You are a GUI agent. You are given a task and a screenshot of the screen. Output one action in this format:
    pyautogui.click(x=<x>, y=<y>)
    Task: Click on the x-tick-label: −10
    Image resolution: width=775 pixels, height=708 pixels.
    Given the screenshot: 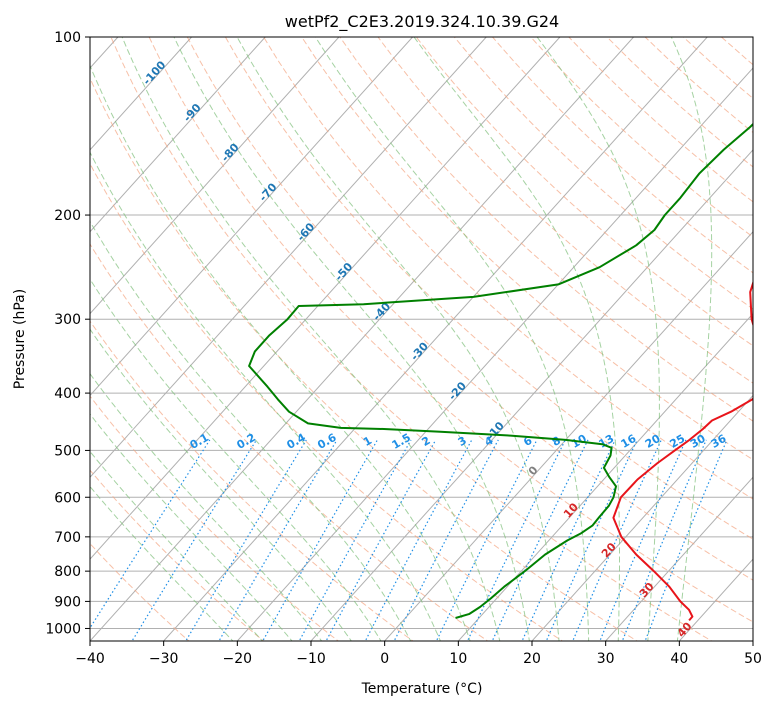 What is the action you would take?
    pyautogui.click(x=311, y=659)
    